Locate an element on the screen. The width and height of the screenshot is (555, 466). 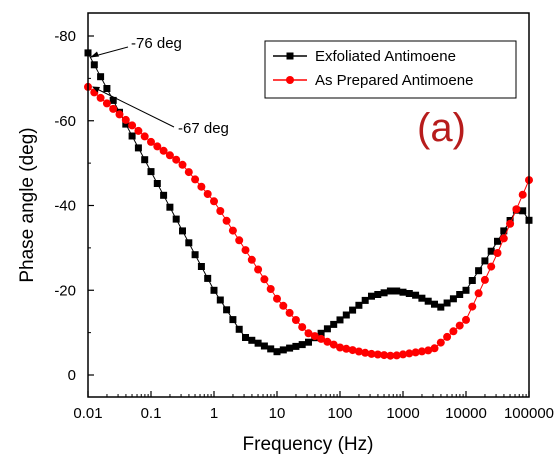
y-tick-label-80: -80 is located at coordinates (65, 36).